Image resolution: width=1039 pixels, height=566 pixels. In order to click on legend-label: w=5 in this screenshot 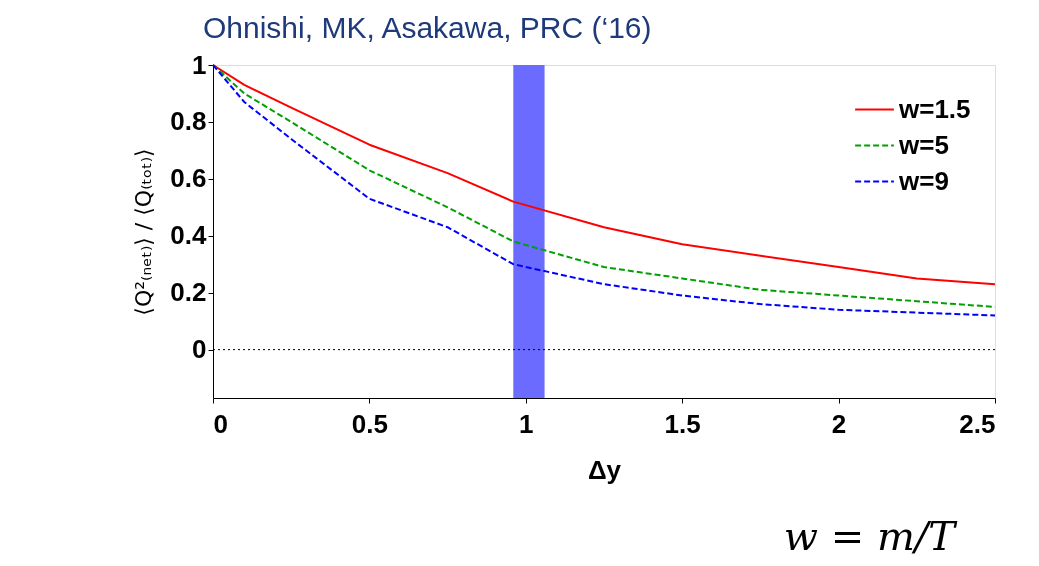, I will do `click(923, 144)`.